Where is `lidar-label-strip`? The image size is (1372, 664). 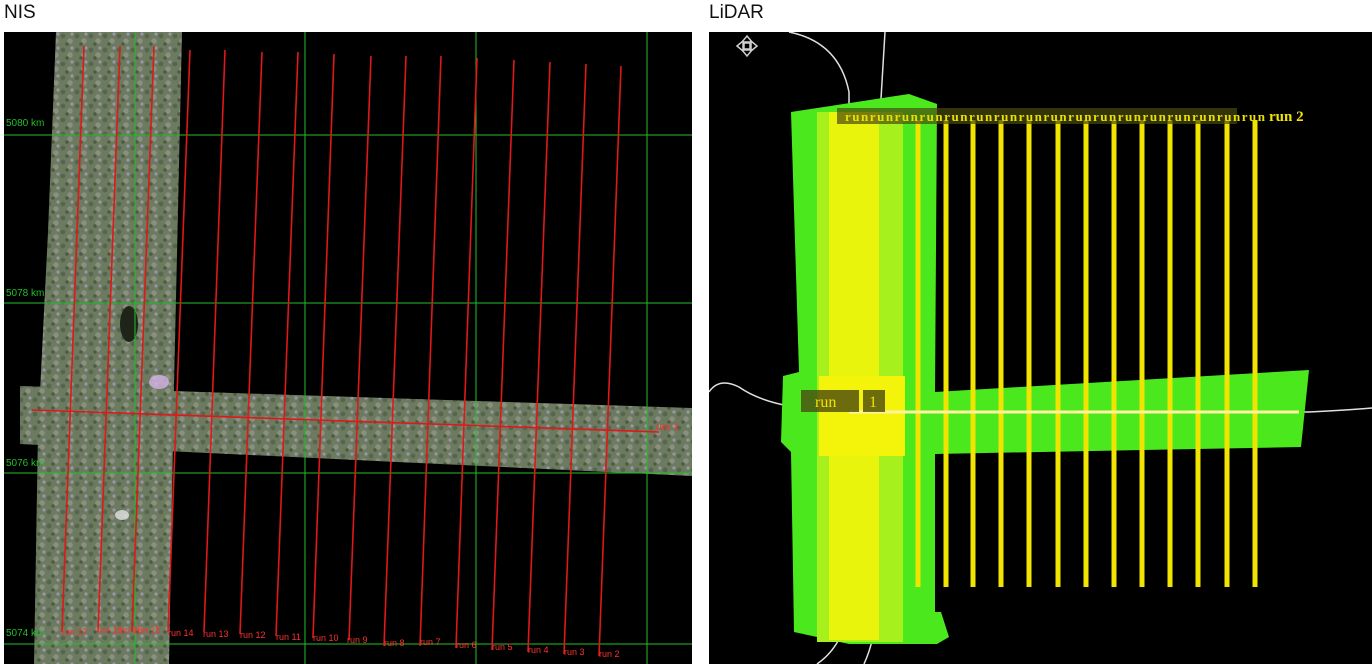
lidar-label-strip is located at coordinates (1037, 116).